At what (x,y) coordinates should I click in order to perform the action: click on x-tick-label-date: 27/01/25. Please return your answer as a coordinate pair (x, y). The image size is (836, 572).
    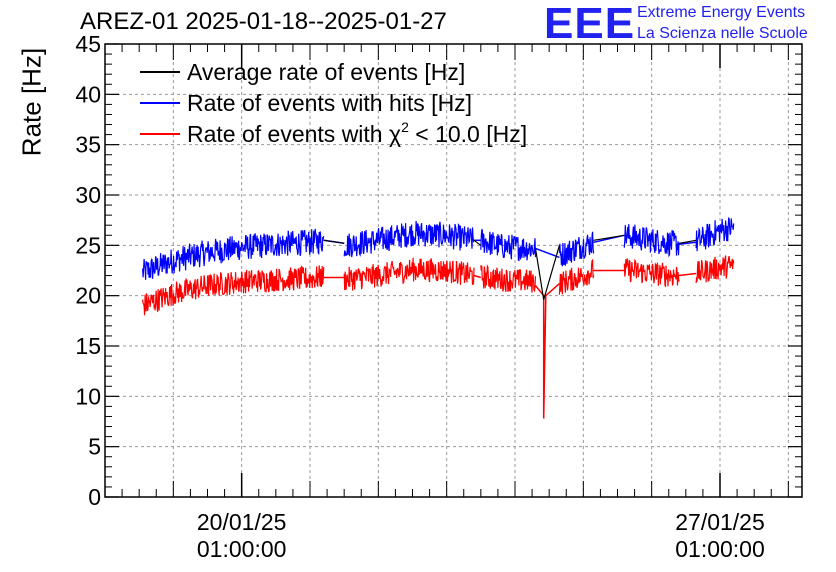
    Looking at the image, I should click on (720, 522).